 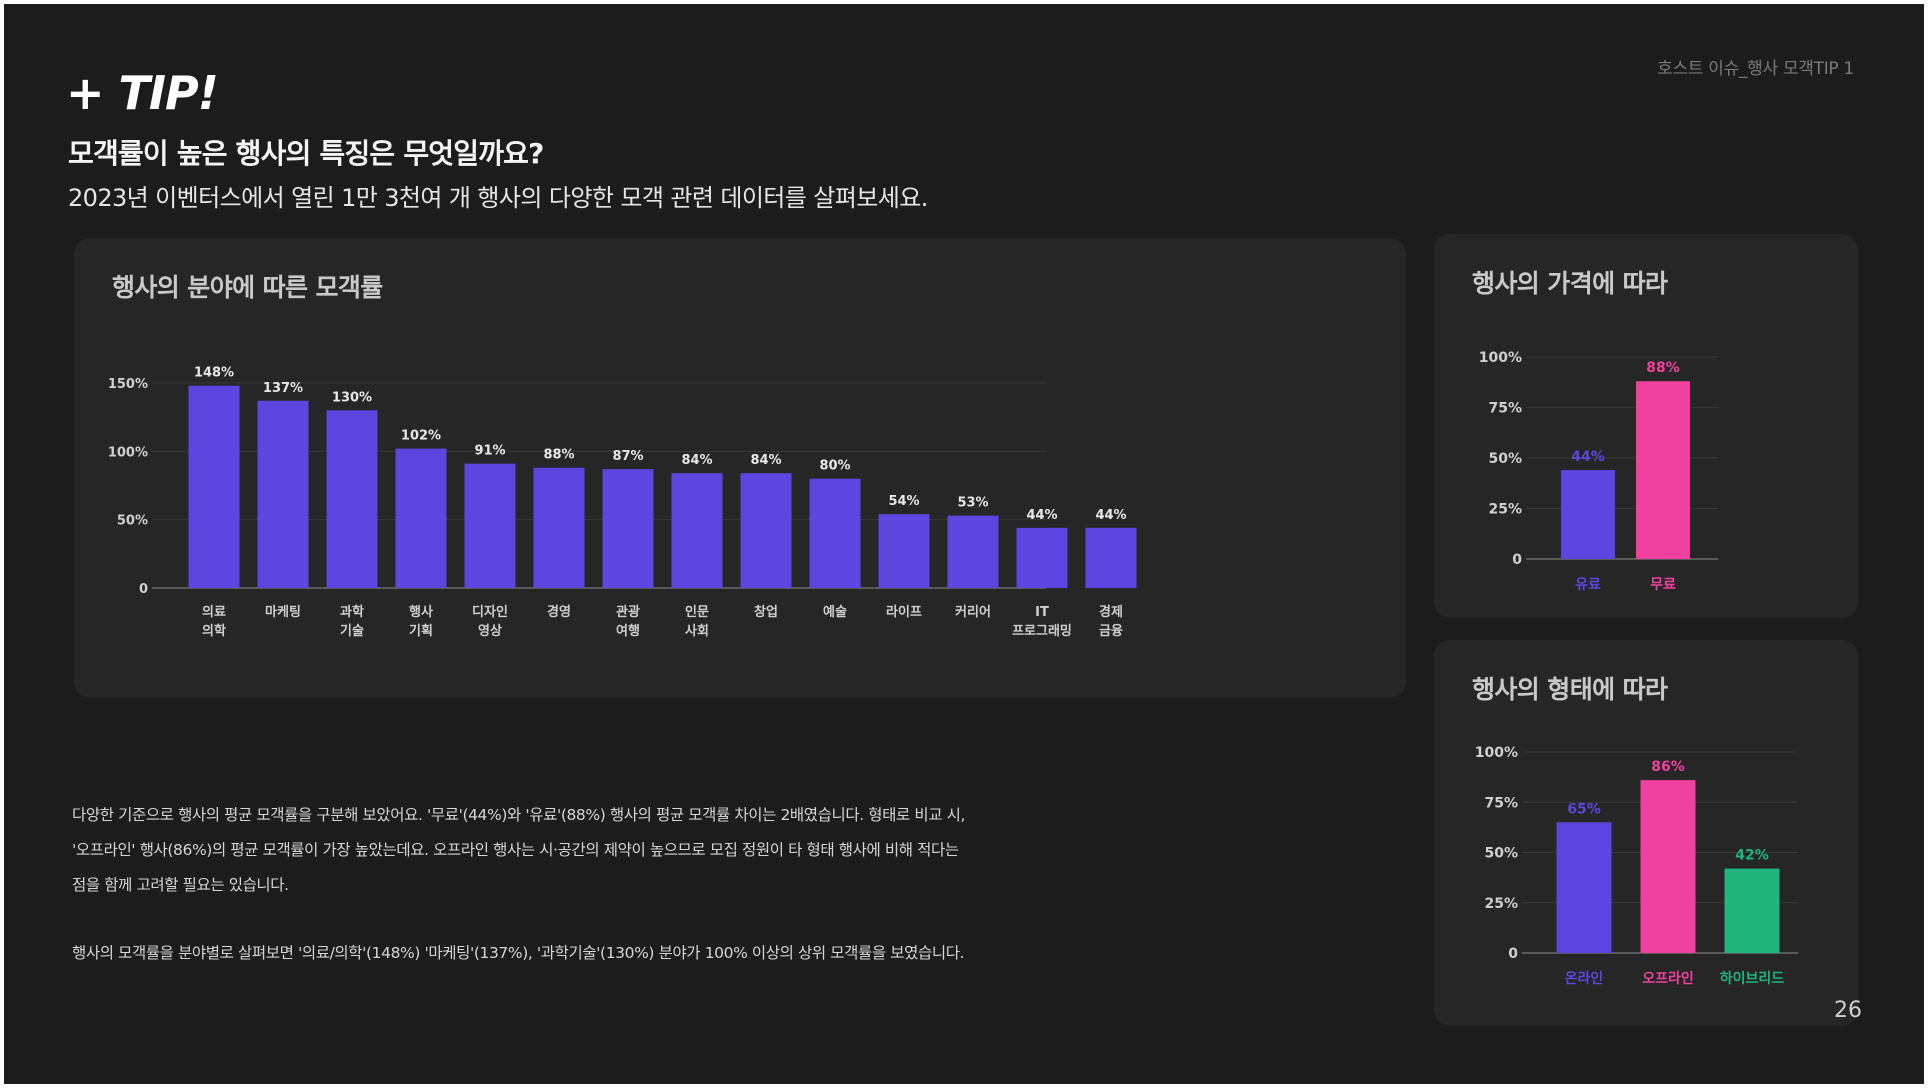 I want to click on format-chart-y-tick-label: 0, so click(x=1513, y=954).